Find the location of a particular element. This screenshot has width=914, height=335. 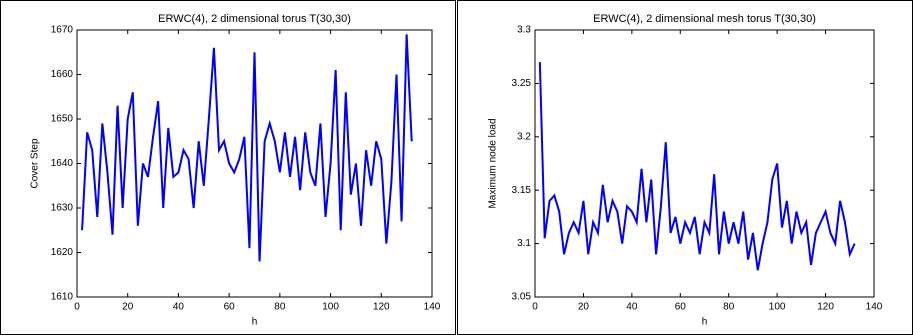

y-tick-label: 1660 is located at coordinates (62, 74).